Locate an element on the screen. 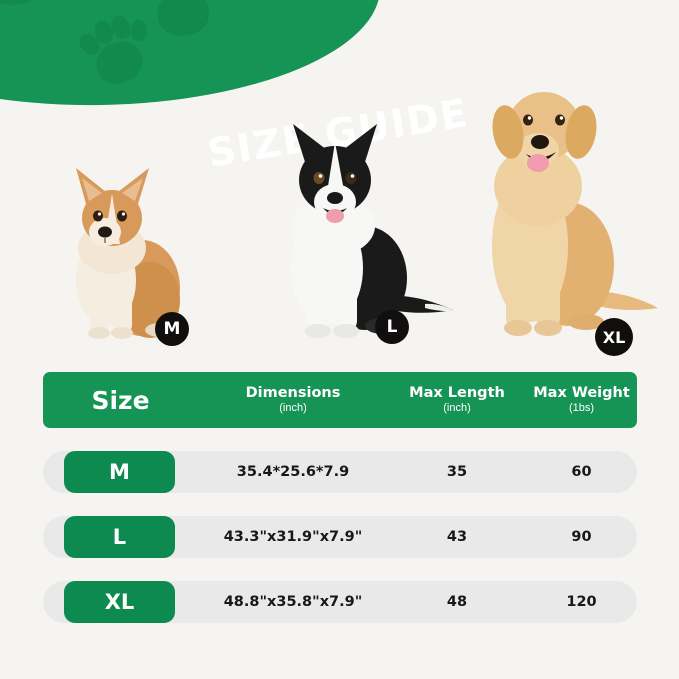  cell-dimensions: 43.3"x31.9"x7.9" is located at coordinates (293, 537).